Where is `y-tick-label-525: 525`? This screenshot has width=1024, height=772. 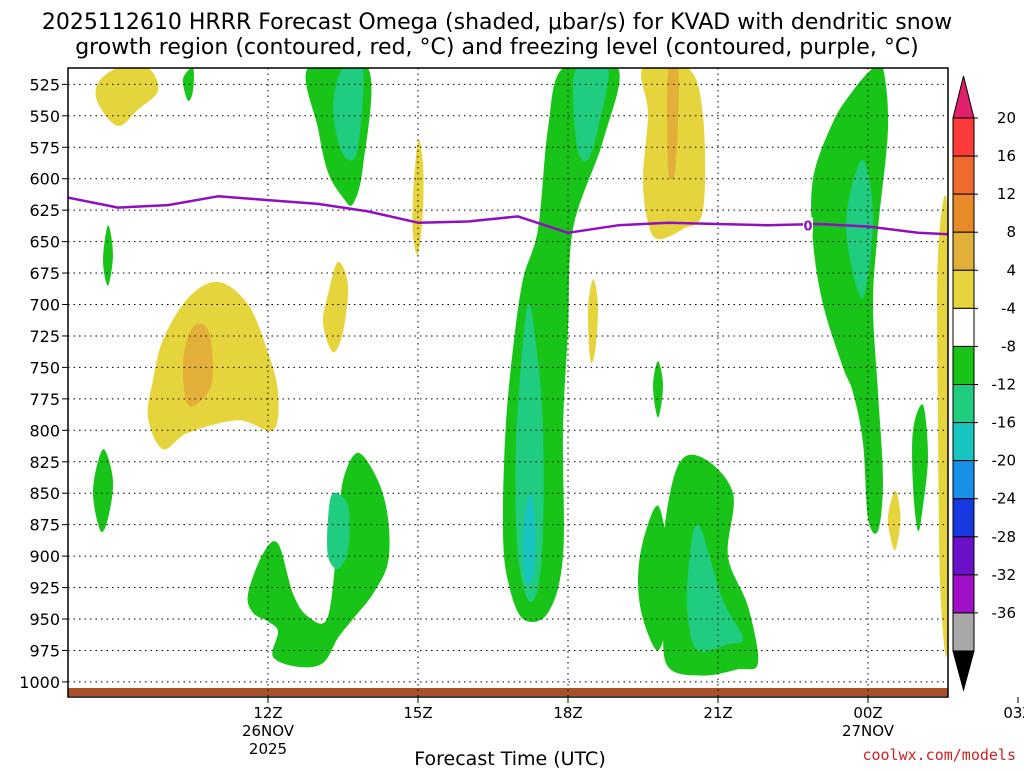
y-tick-label-525: 525 is located at coordinates (44, 84).